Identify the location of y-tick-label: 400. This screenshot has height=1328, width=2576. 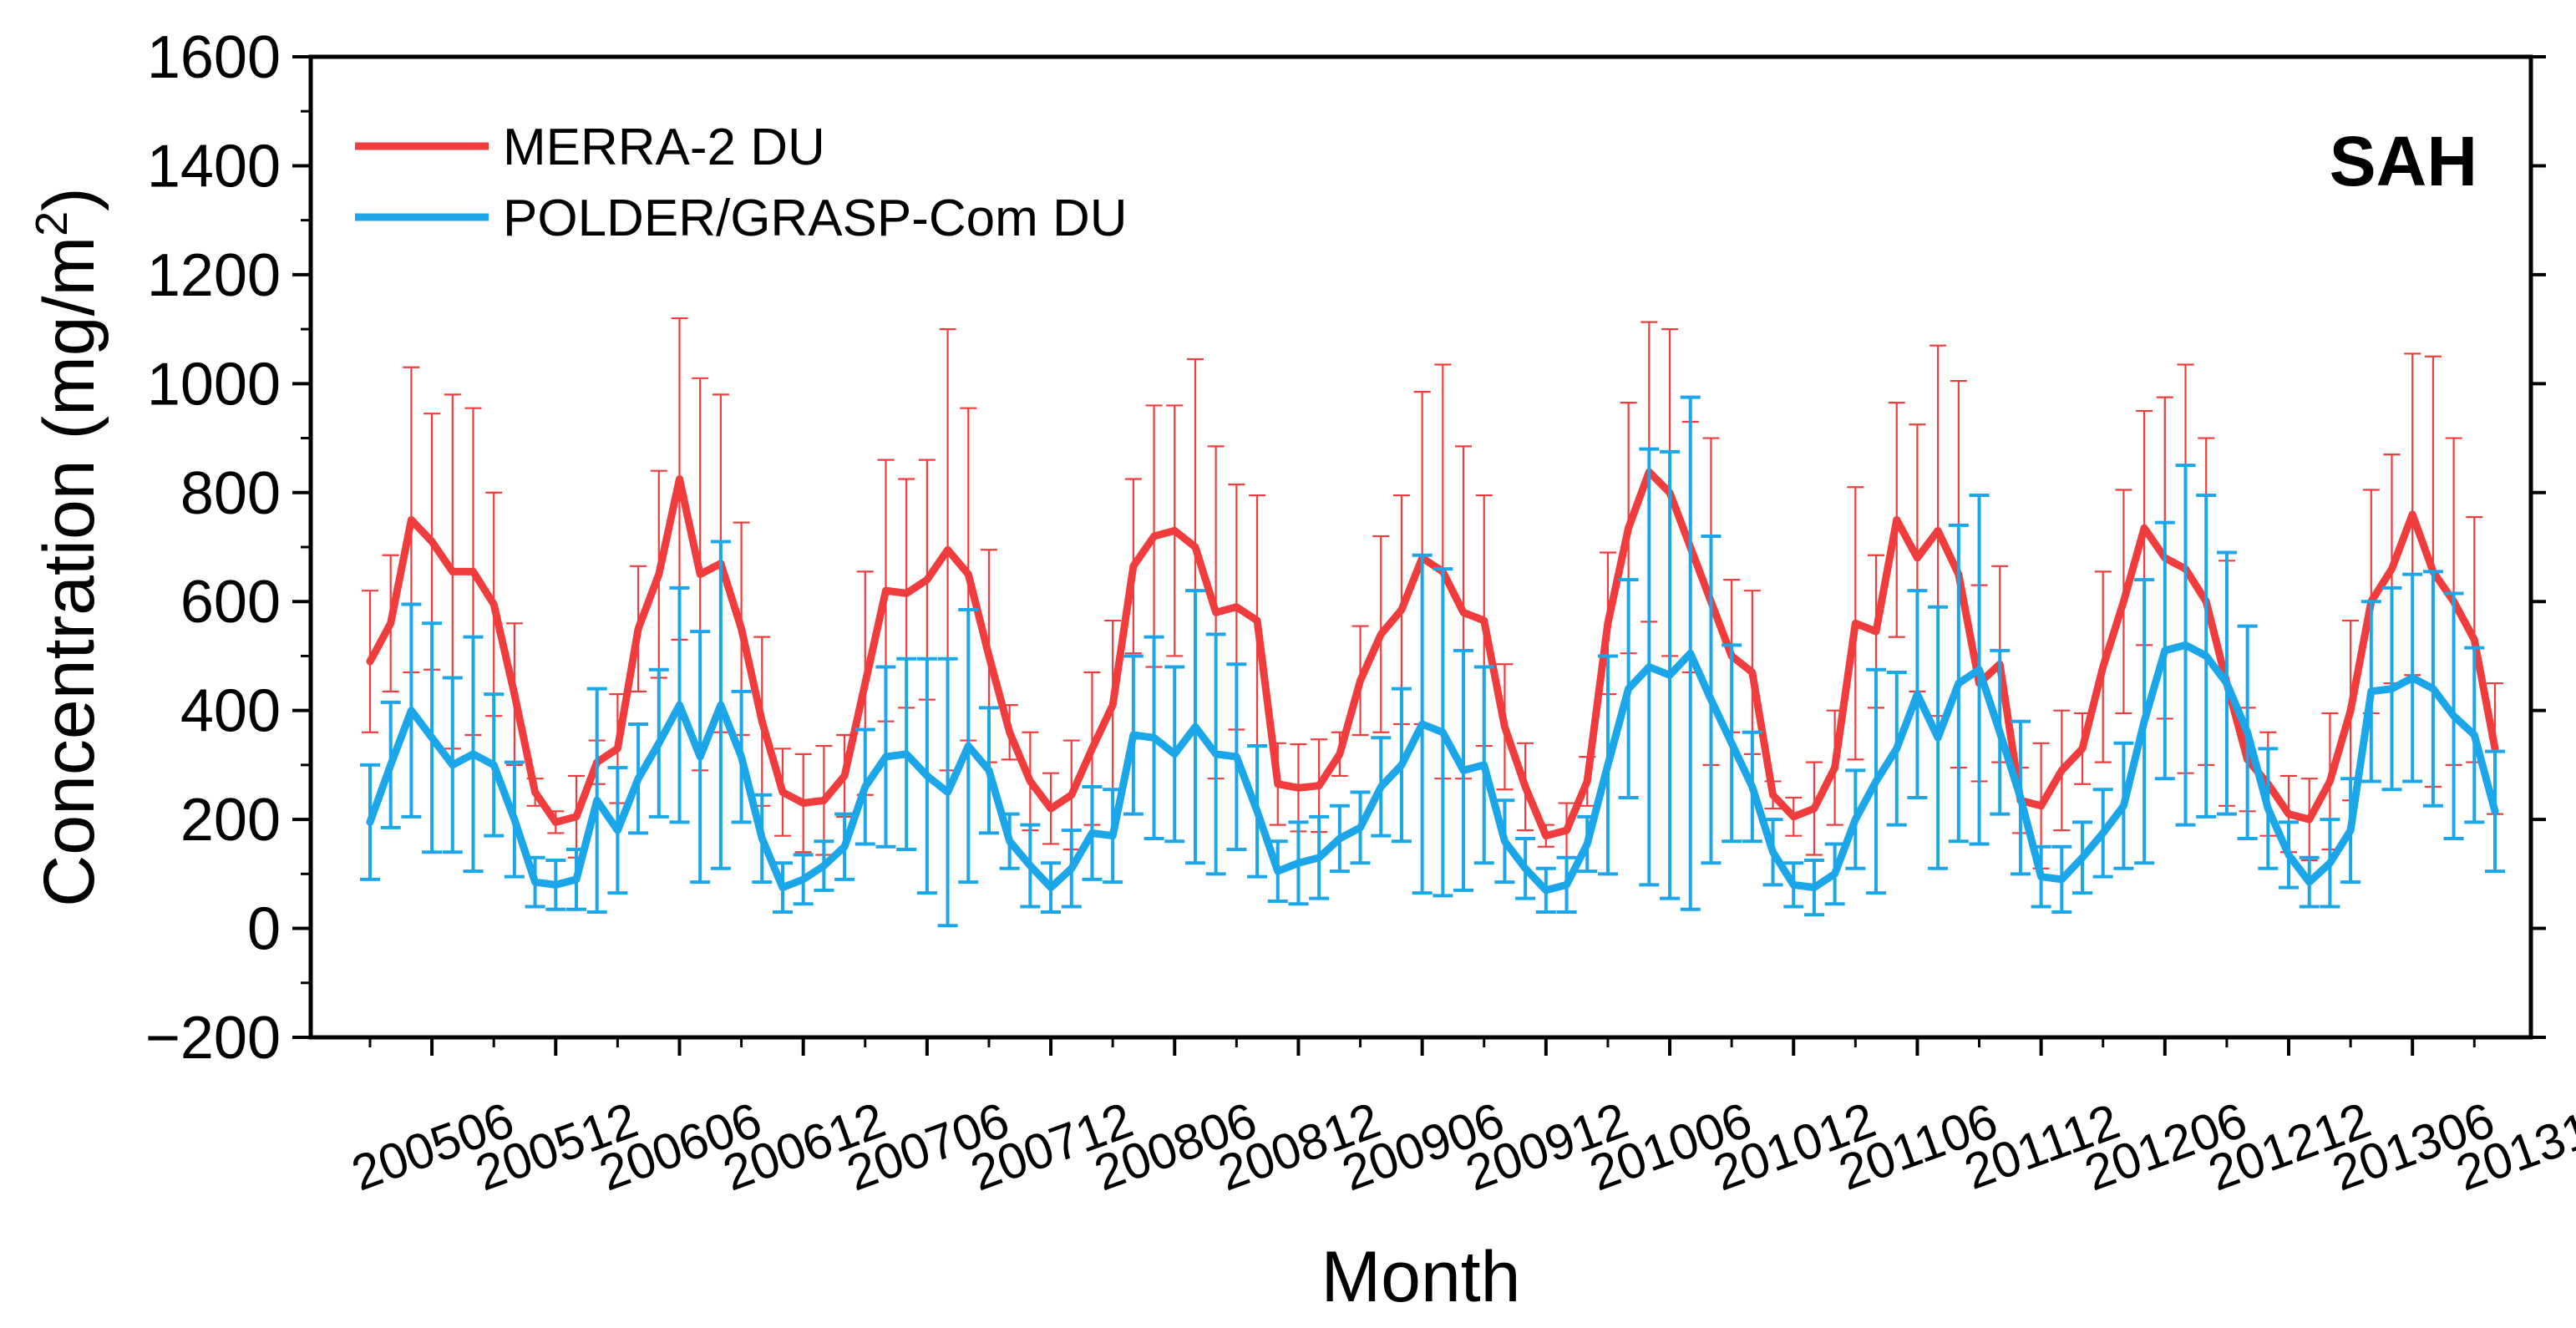
(230, 711).